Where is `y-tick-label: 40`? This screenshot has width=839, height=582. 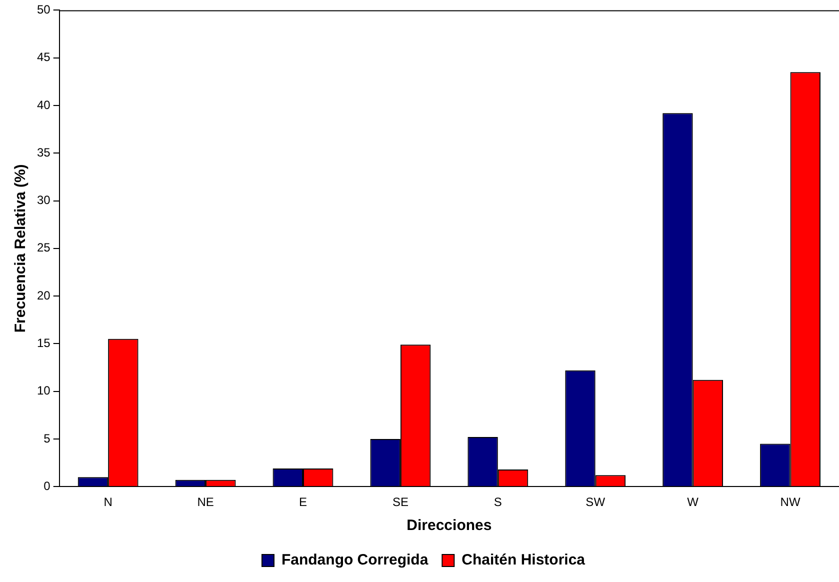
y-tick-label: 40 is located at coordinates (43, 105).